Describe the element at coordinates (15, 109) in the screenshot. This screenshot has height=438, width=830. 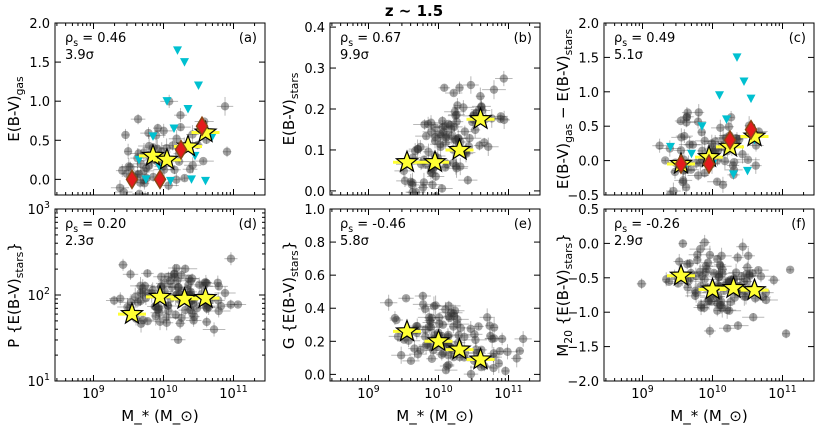
I see `y-axis-label: E(B-V)gas` at that location.